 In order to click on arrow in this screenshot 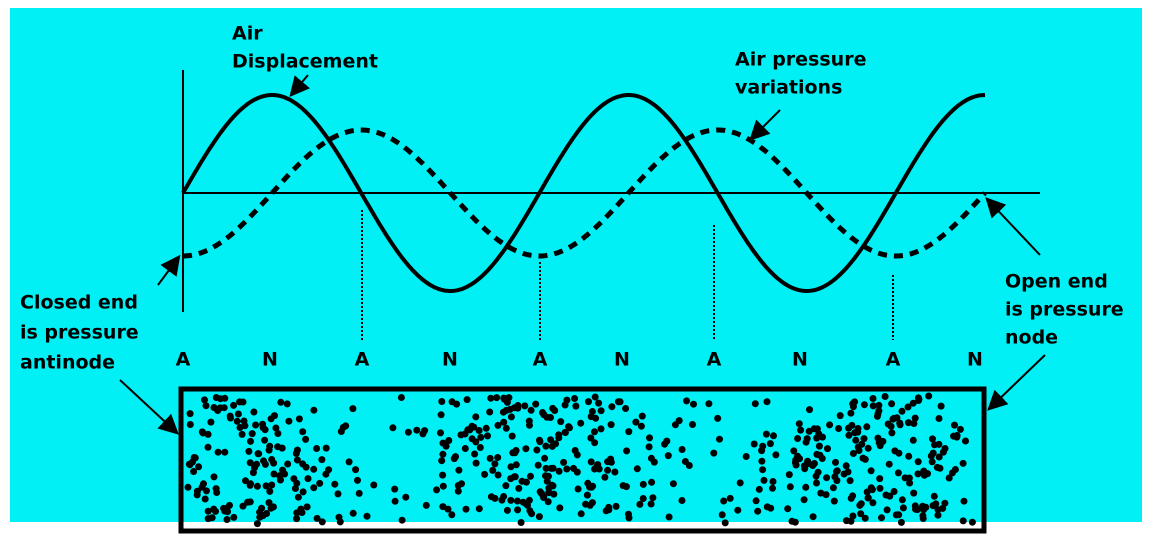, I will do `click(169, 270)`.